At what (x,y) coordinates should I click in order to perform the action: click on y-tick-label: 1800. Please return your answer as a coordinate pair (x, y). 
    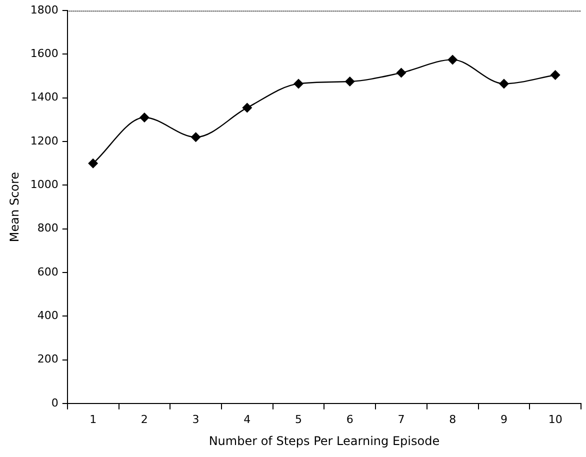
    Looking at the image, I should click on (44, 9).